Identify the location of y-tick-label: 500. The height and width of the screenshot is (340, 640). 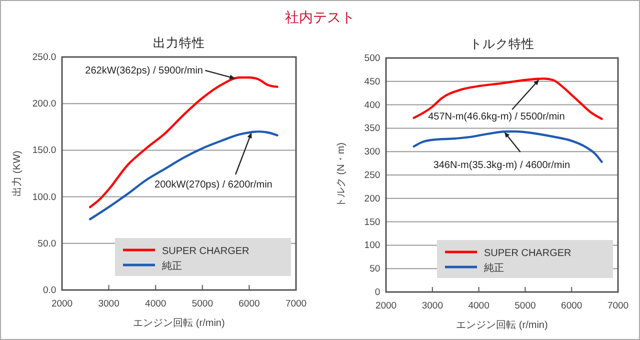
(372, 58).